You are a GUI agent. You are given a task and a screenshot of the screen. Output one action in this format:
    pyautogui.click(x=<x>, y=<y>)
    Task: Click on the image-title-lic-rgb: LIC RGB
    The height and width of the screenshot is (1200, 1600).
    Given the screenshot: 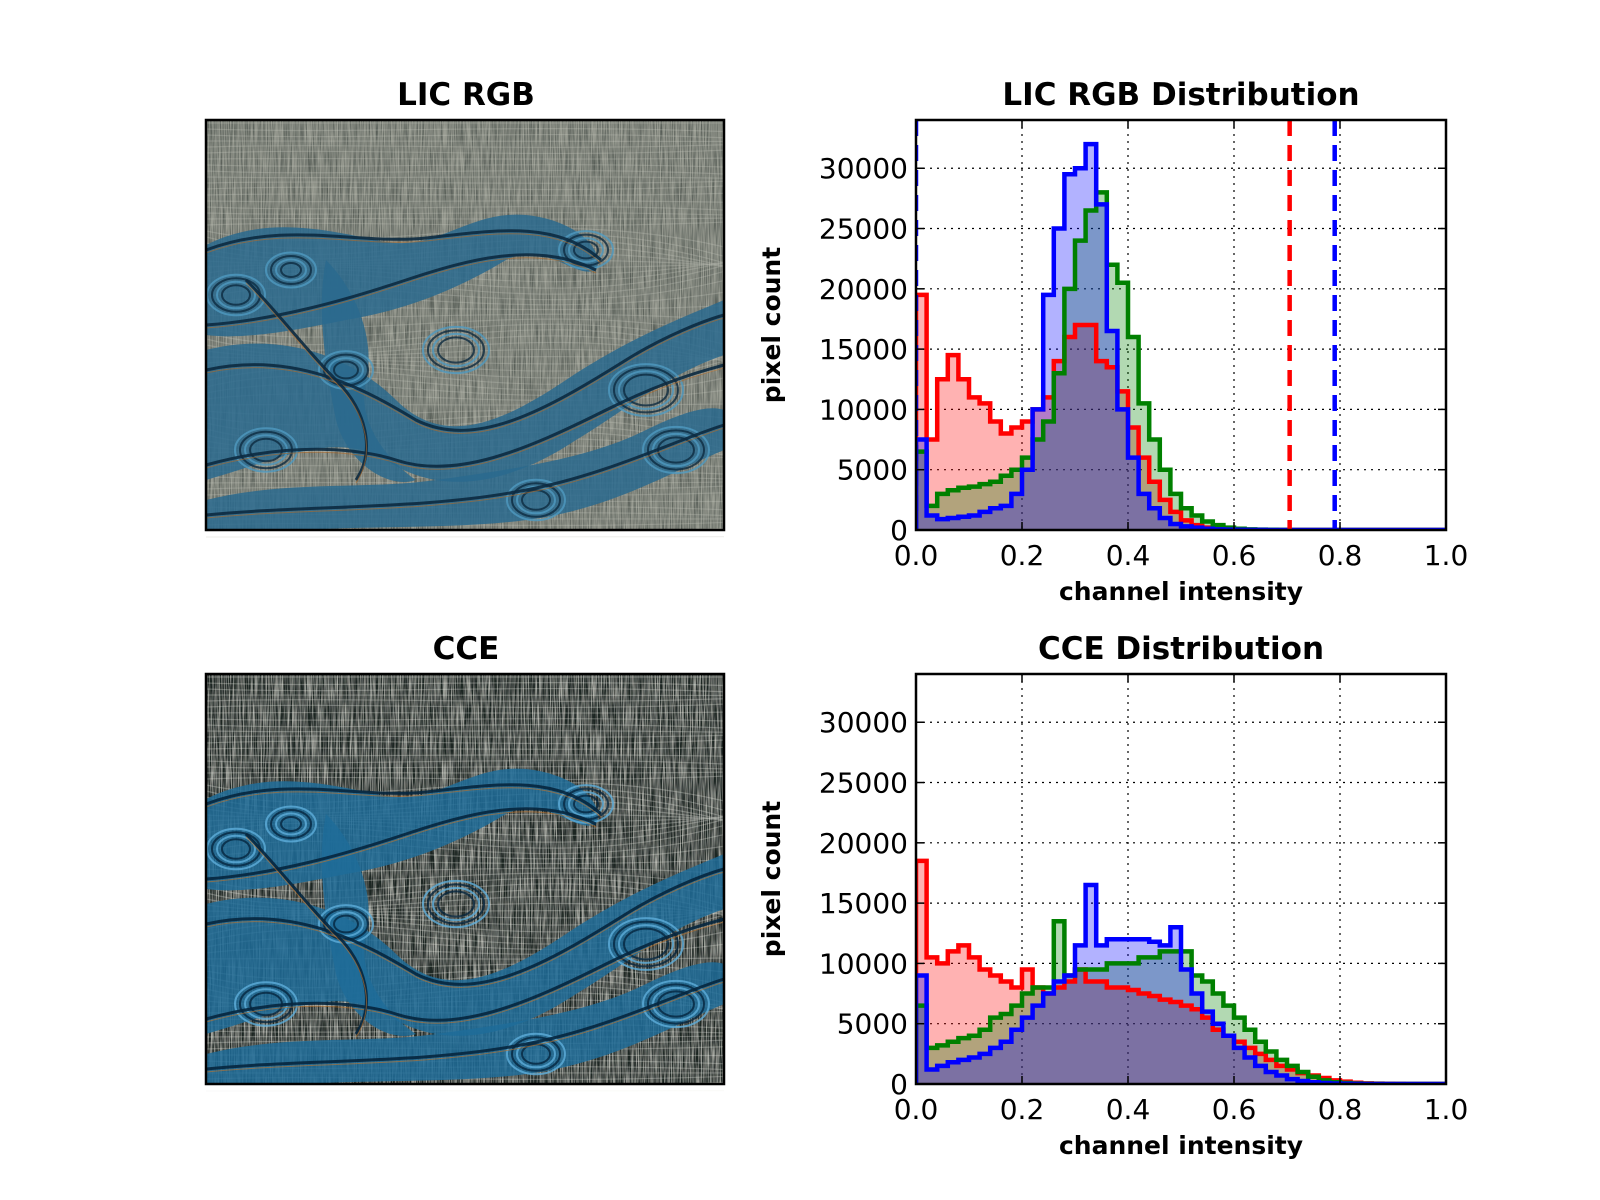 What is the action you would take?
    pyautogui.click(x=466, y=95)
    